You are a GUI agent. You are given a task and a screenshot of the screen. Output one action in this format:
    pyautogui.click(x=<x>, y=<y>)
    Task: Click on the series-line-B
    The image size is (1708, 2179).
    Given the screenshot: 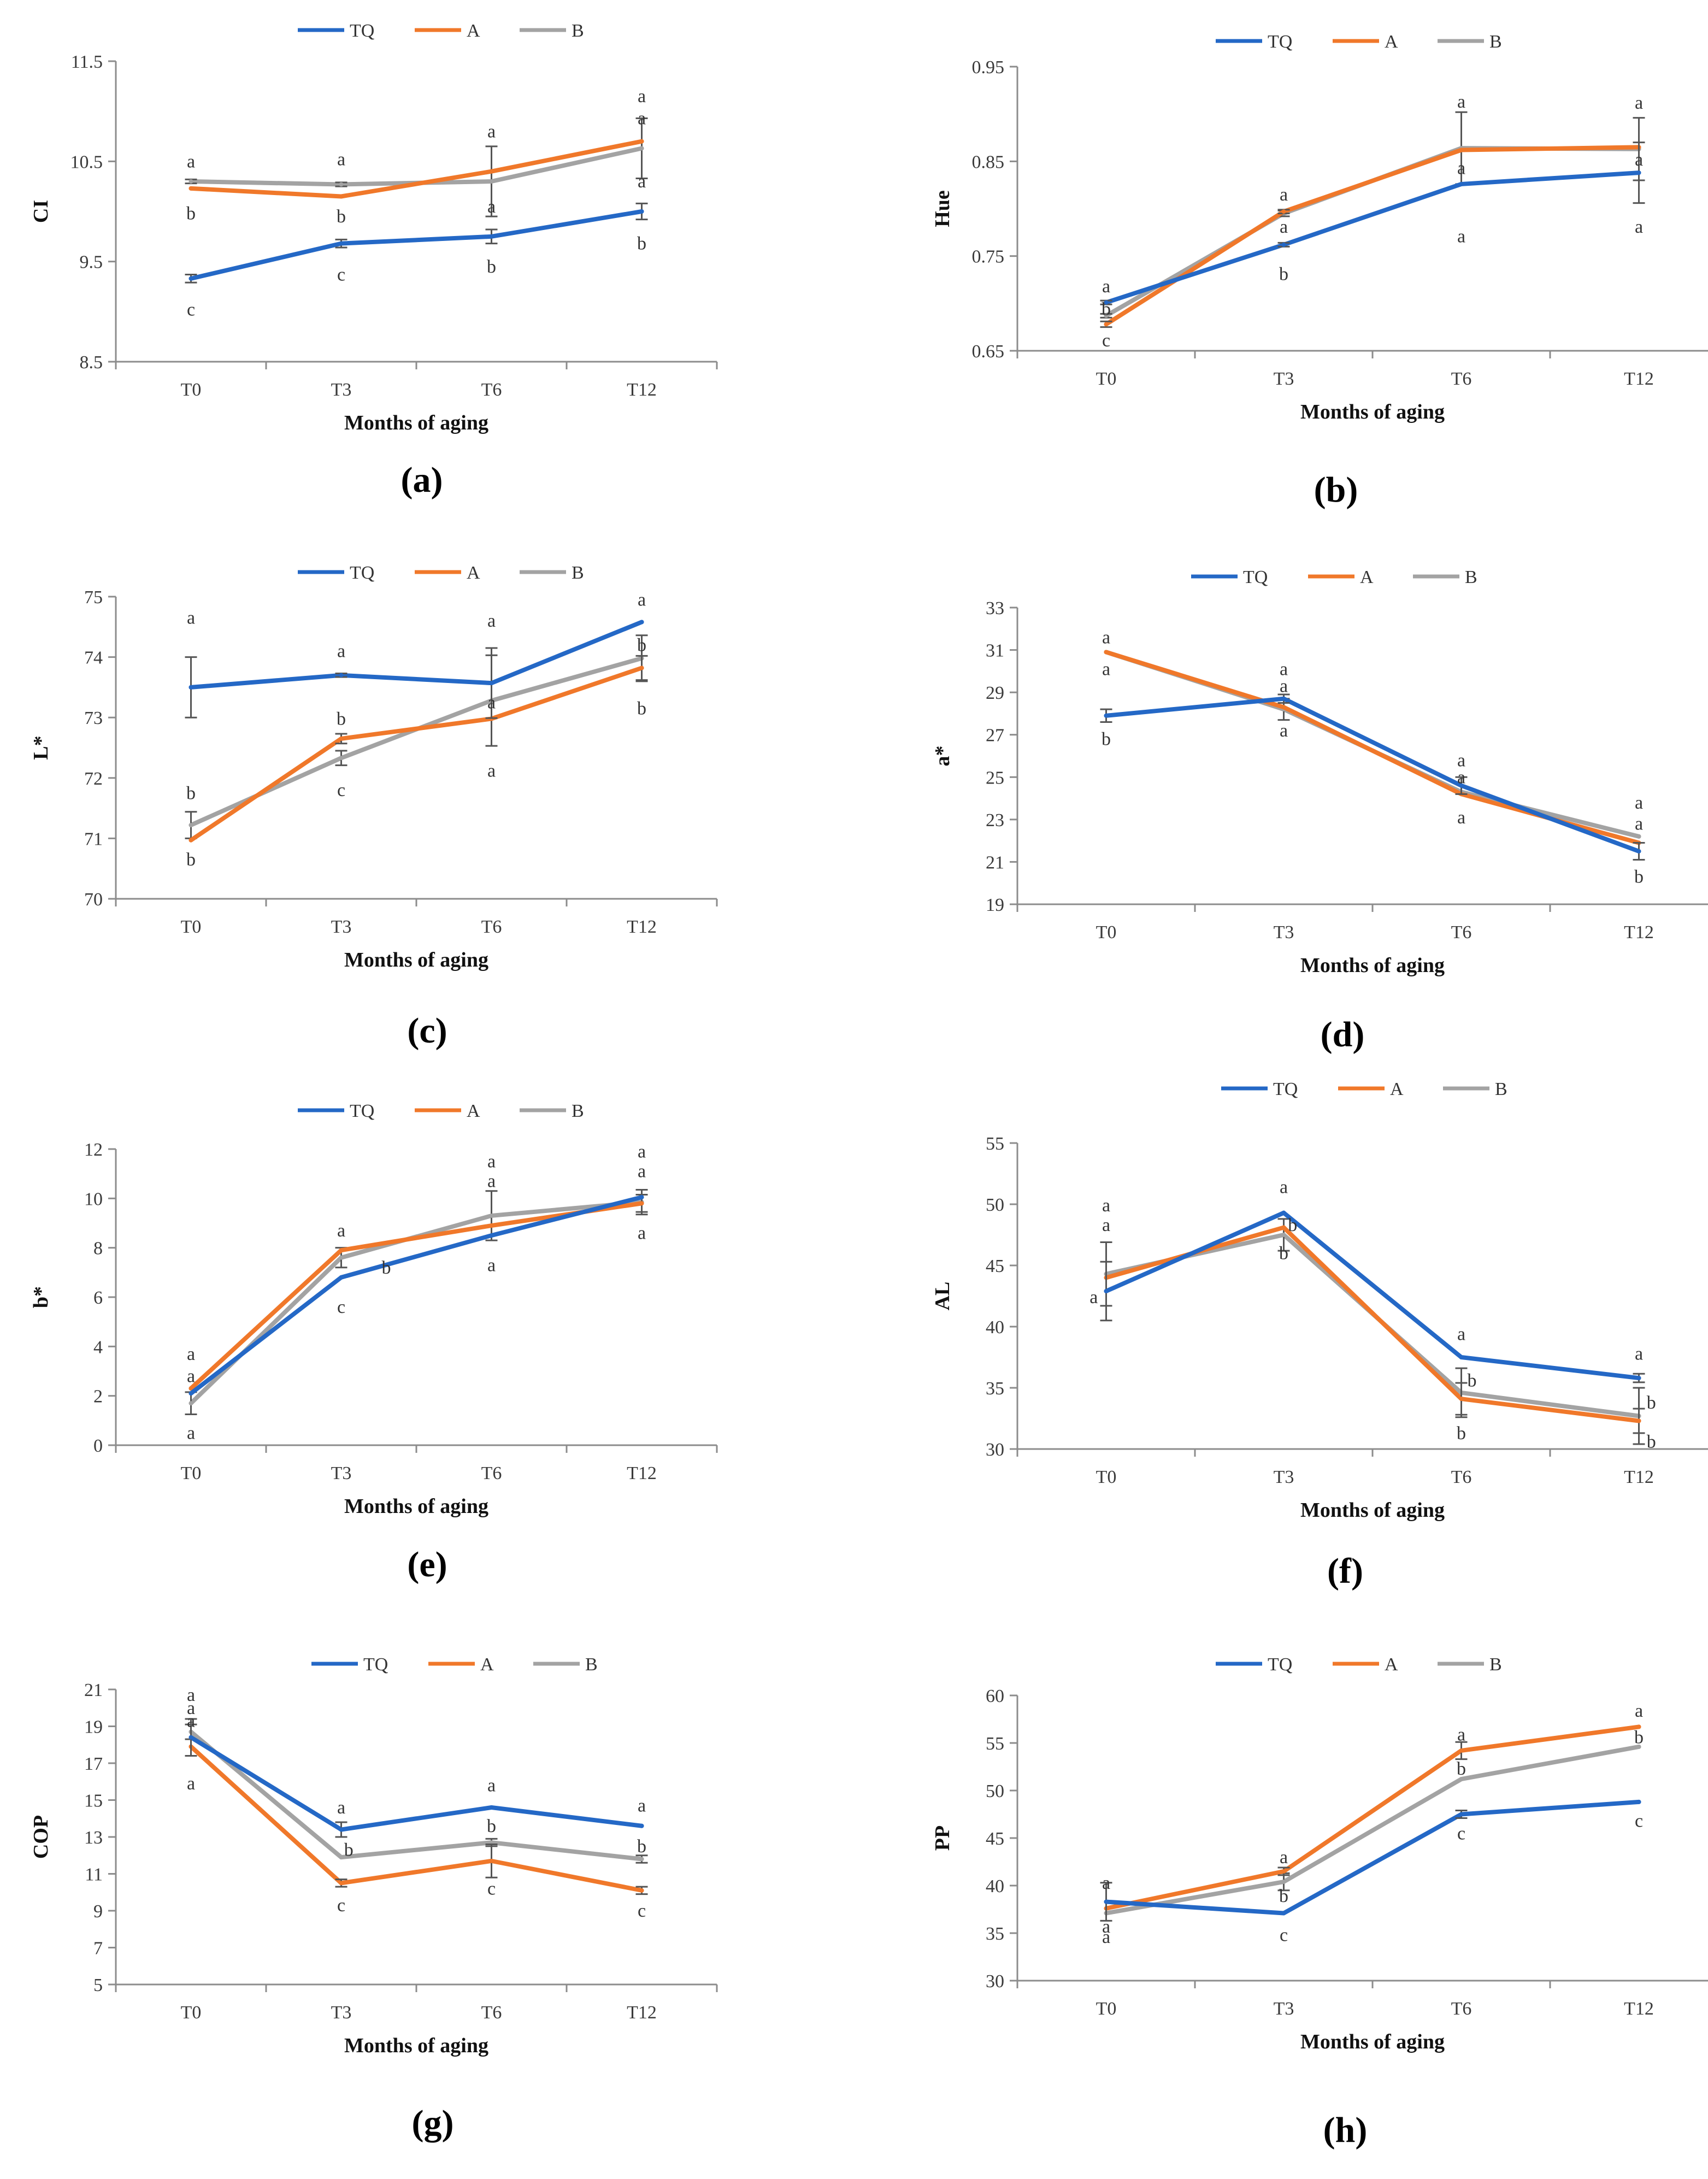 What is the action you would take?
    pyautogui.click(x=1372, y=232)
    